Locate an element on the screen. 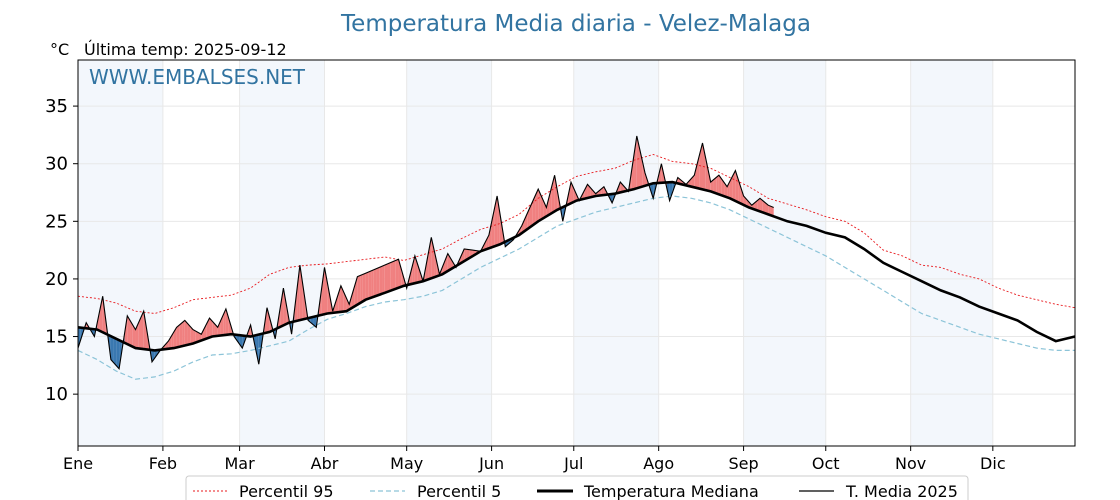  last-temp-label: Última temp: 2025-09-12 is located at coordinates (185, 49).